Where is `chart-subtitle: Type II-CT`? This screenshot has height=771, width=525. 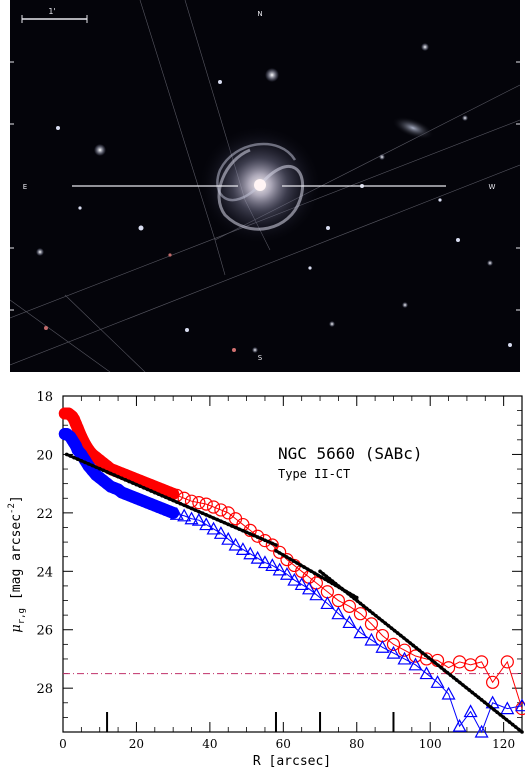
chart-subtitle: Type II-CT is located at coordinates (314, 474).